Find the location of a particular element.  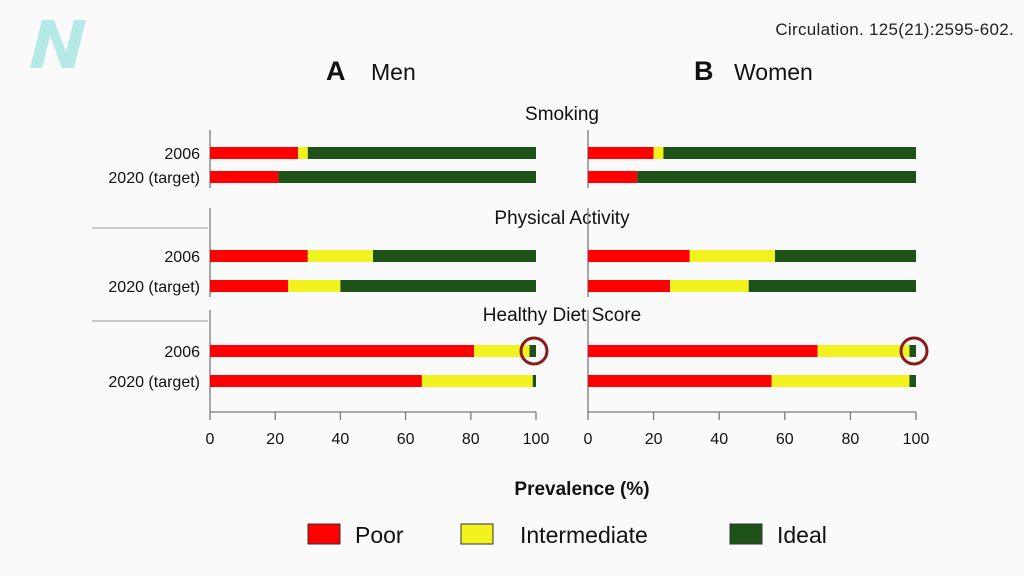

legend-swatch-intermediate is located at coordinates (477, 534).